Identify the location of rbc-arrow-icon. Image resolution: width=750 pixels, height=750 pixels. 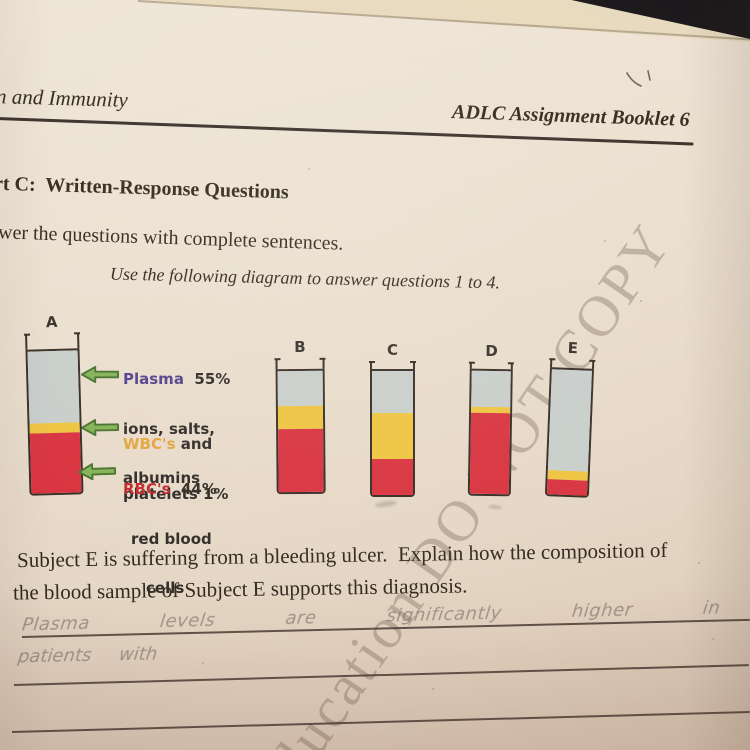
(97, 472).